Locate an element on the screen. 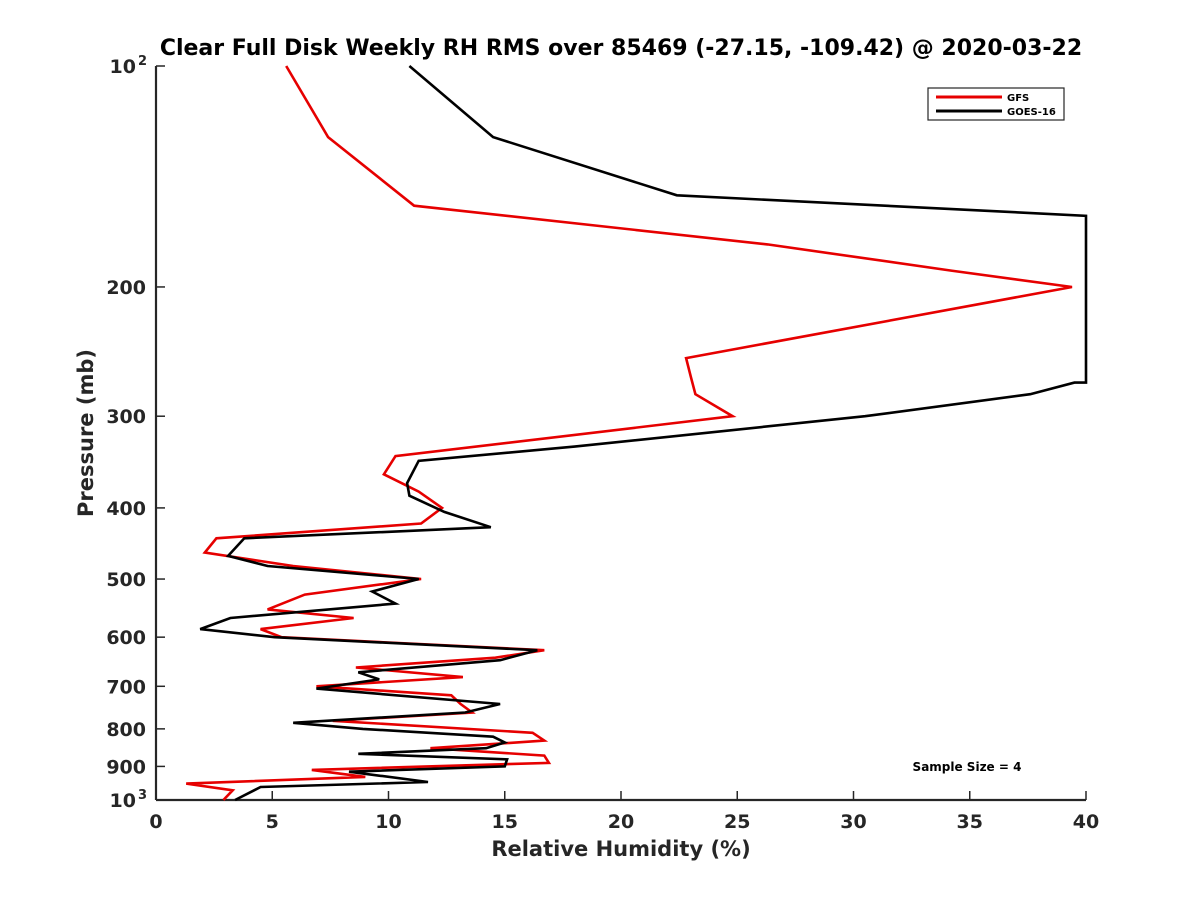 The image size is (1200, 900). x-axis-label: Relative Humidity (%) is located at coordinates (620, 849).